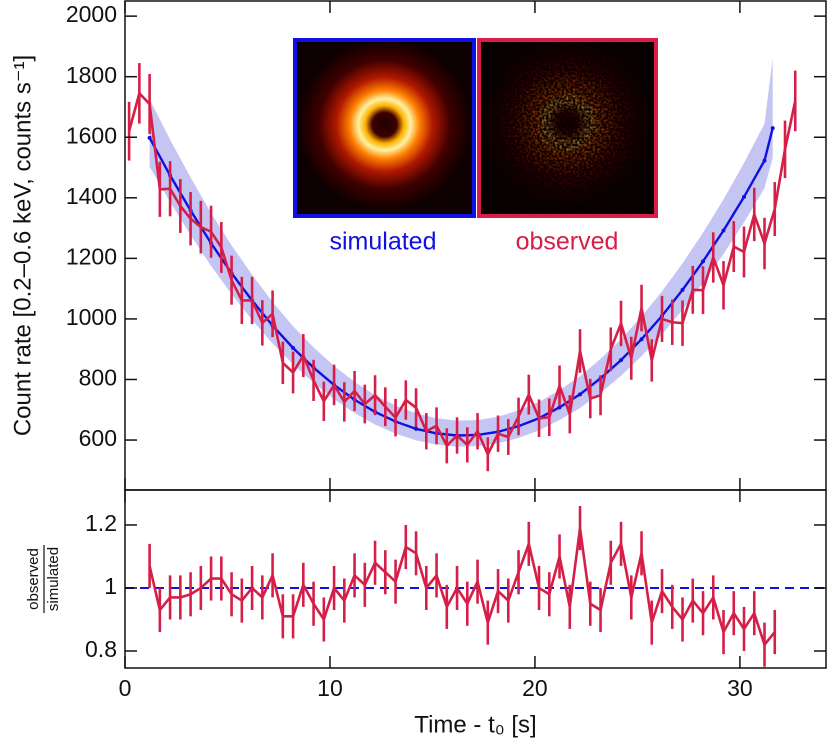 The height and width of the screenshot is (744, 830). Describe the element at coordinates (91, 196) in the screenshot. I see `y-tick-label: 1400` at that location.